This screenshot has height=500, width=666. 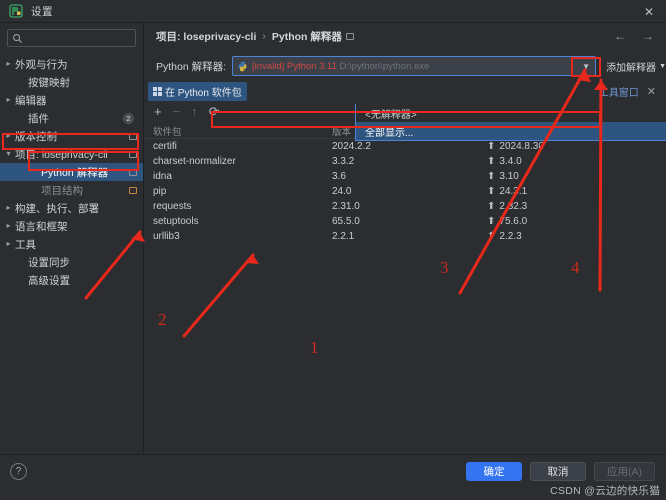 I want to click on sidebar-item-8: ▸ 构建、执行、部署, so click(x=71, y=208).